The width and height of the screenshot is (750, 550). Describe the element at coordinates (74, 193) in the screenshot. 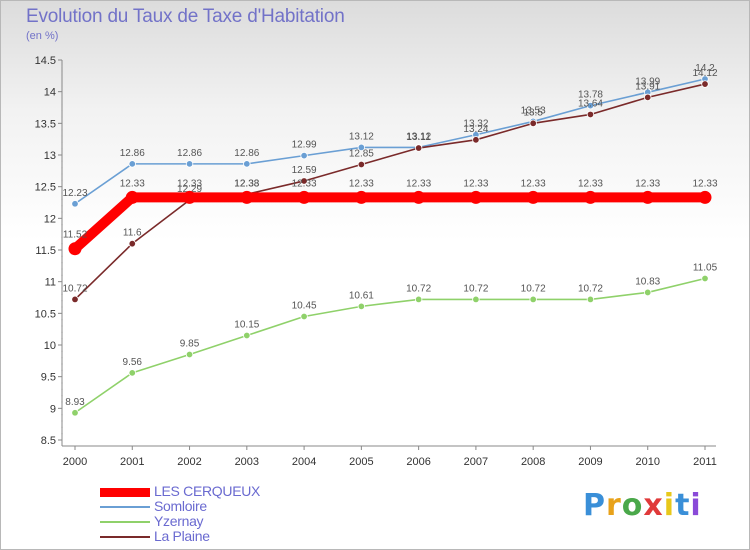

I see `data-label: 12.23` at that location.